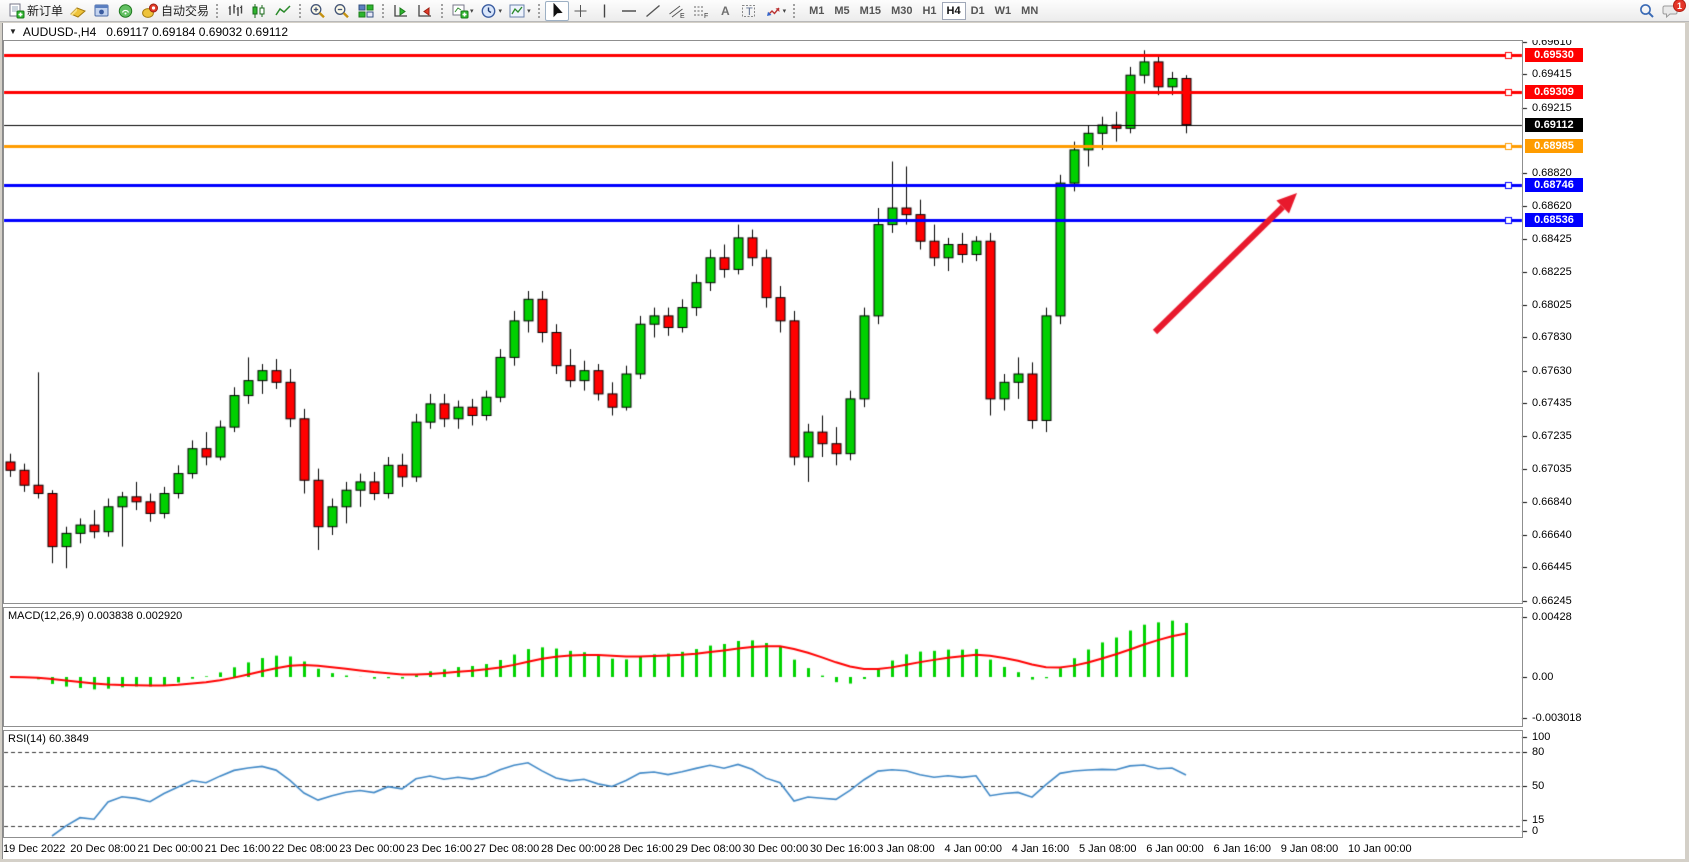  I want to click on macd-name: MACD(12,26,9), so click(46, 616).